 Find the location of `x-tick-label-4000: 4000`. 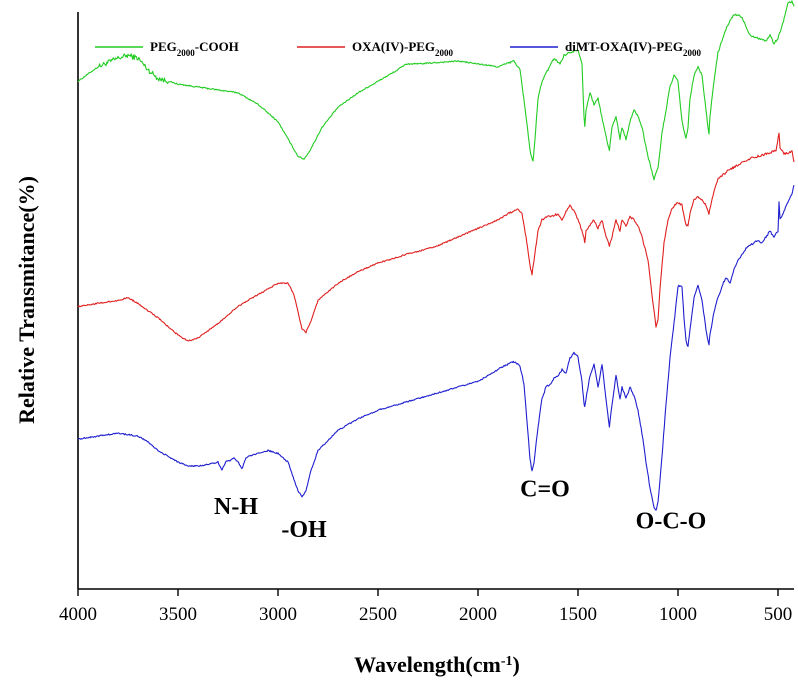

x-tick-label-4000: 4000 is located at coordinates (78, 614).